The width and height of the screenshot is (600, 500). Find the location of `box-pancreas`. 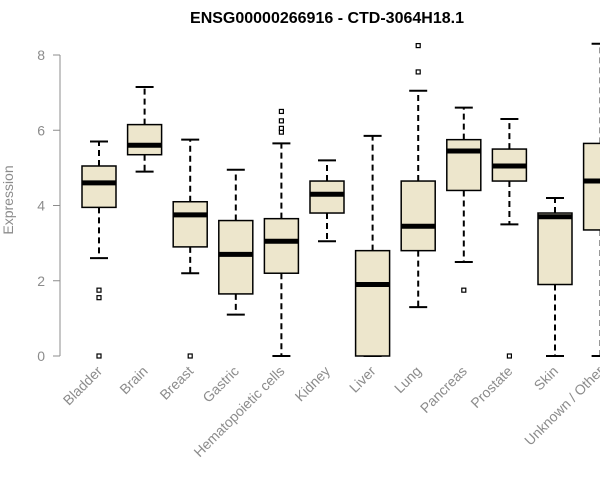

box-pancreas is located at coordinates (464, 199).